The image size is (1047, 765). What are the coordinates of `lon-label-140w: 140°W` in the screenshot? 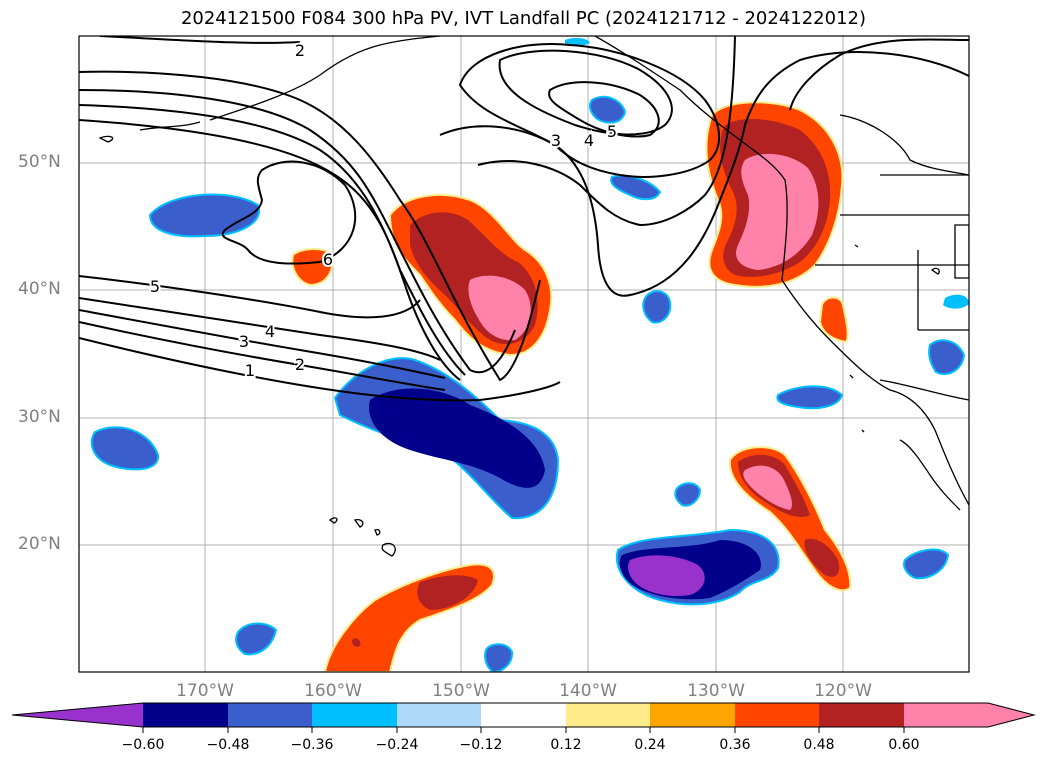 It's located at (588, 691).